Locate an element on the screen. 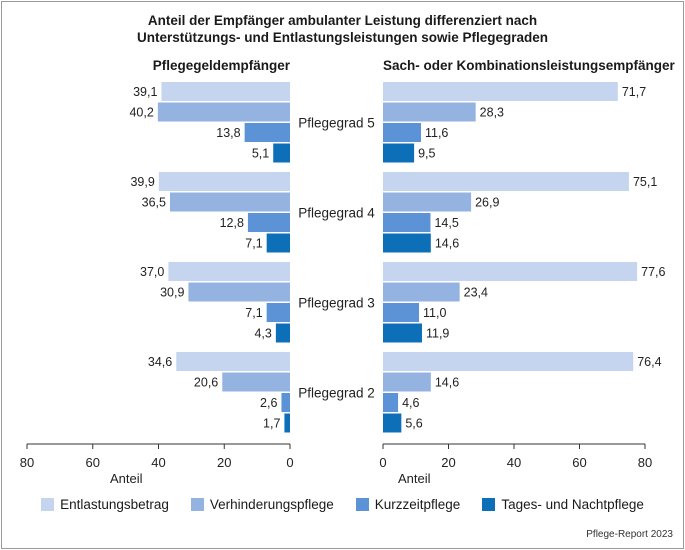 The width and height of the screenshot is (685, 550). x-tick-label-right-40: 40 is located at coordinates (514, 462).